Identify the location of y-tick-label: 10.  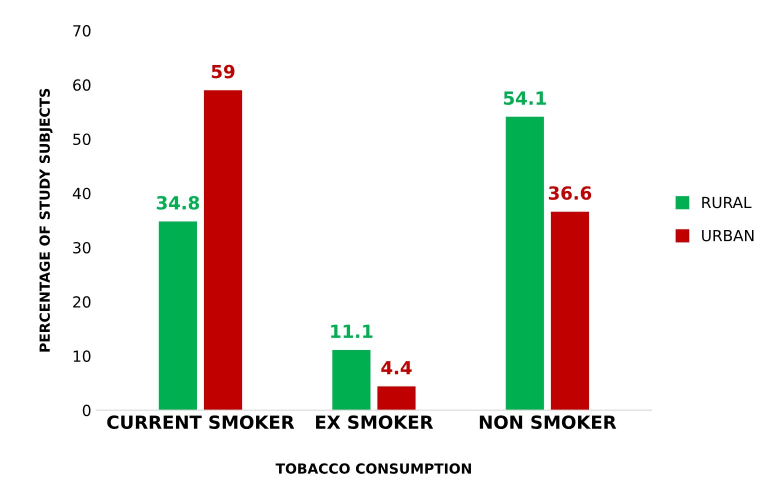
(82, 356).